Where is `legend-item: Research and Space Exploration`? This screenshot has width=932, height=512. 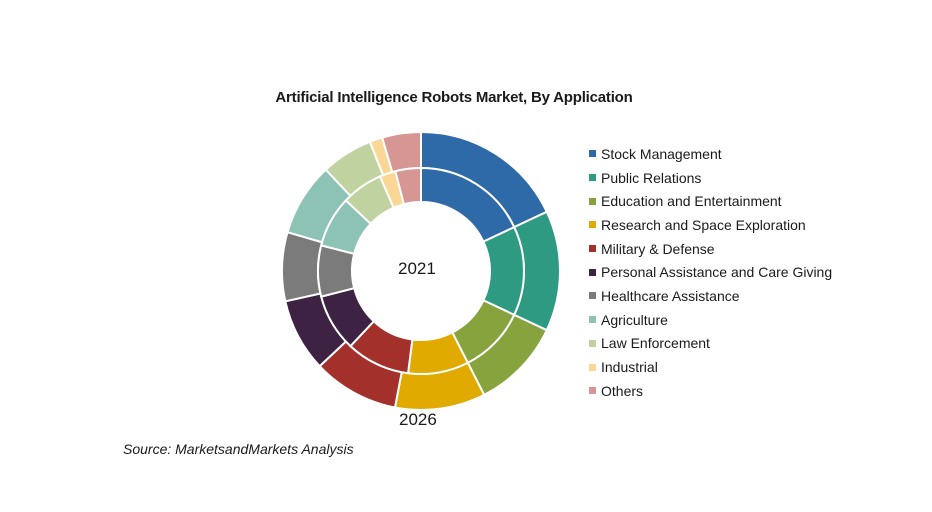 legend-item: Research and Space Exploration is located at coordinates (710, 225).